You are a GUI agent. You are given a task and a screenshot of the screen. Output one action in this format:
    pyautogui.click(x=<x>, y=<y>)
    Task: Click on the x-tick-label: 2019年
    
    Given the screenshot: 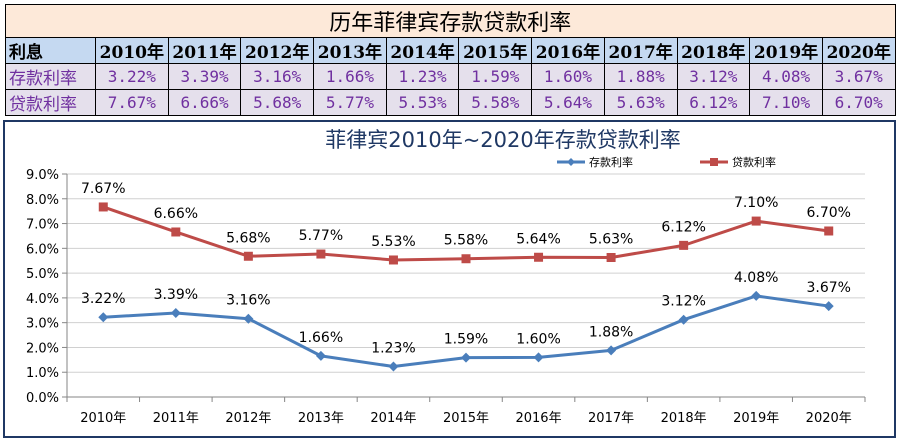 What is the action you would take?
    pyautogui.click(x=756, y=418)
    